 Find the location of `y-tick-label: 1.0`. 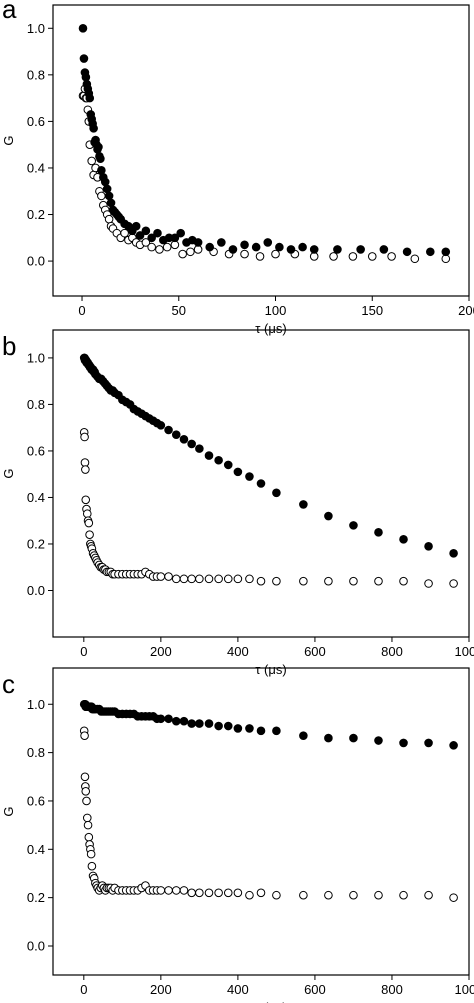

y-tick-label: 1.0 is located at coordinates (36, 704).